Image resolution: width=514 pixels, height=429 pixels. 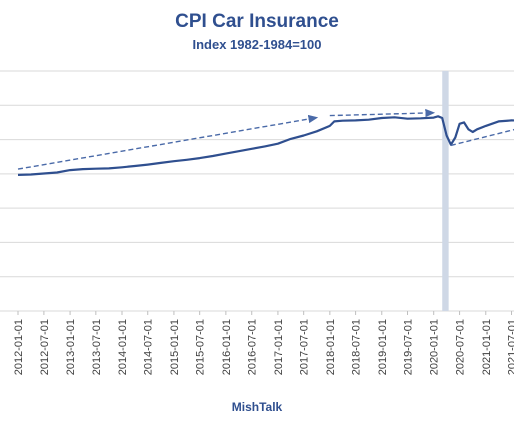 I want to click on x-tick-label: 2014-01-01, so click(x=123, y=347).